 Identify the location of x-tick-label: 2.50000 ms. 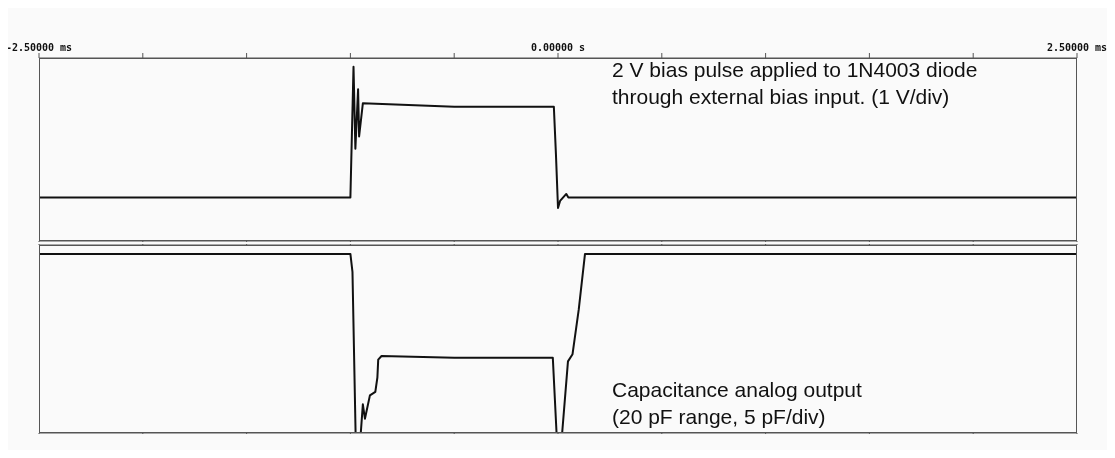
(1077, 47).